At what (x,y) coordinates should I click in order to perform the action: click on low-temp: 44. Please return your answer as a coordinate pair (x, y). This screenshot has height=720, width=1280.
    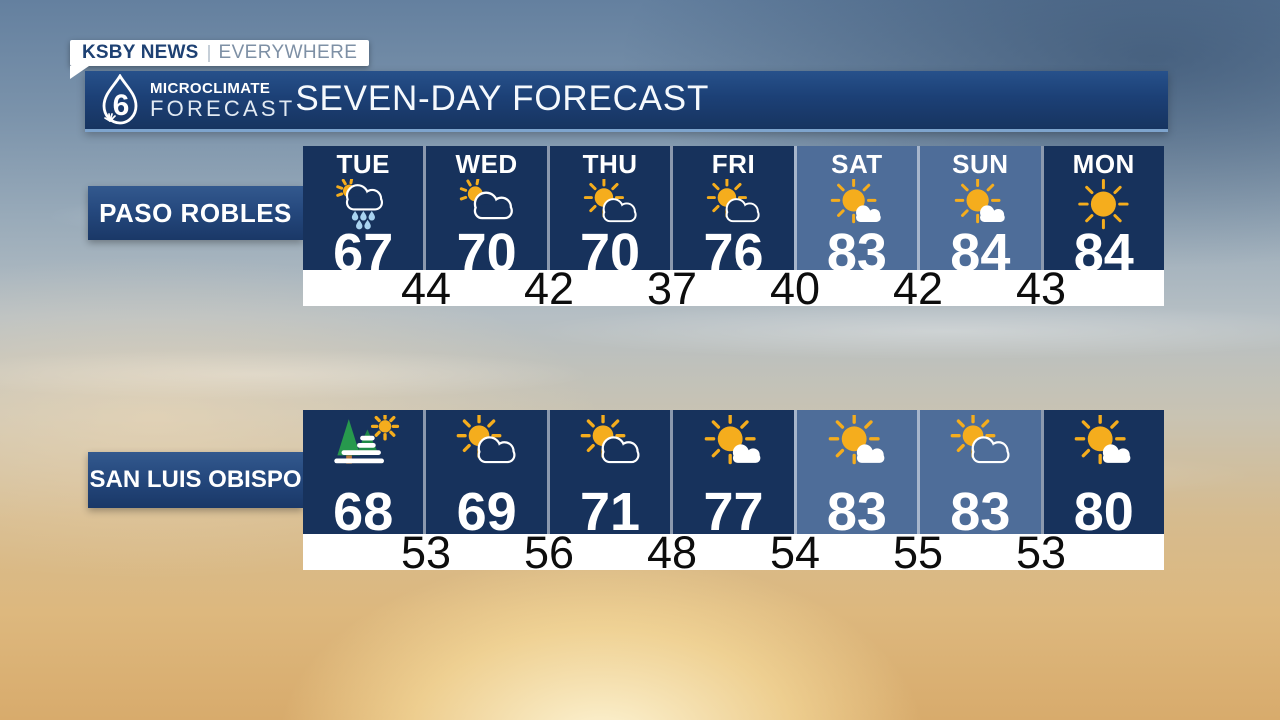
    Looking at the image, I should click on (426, 288).